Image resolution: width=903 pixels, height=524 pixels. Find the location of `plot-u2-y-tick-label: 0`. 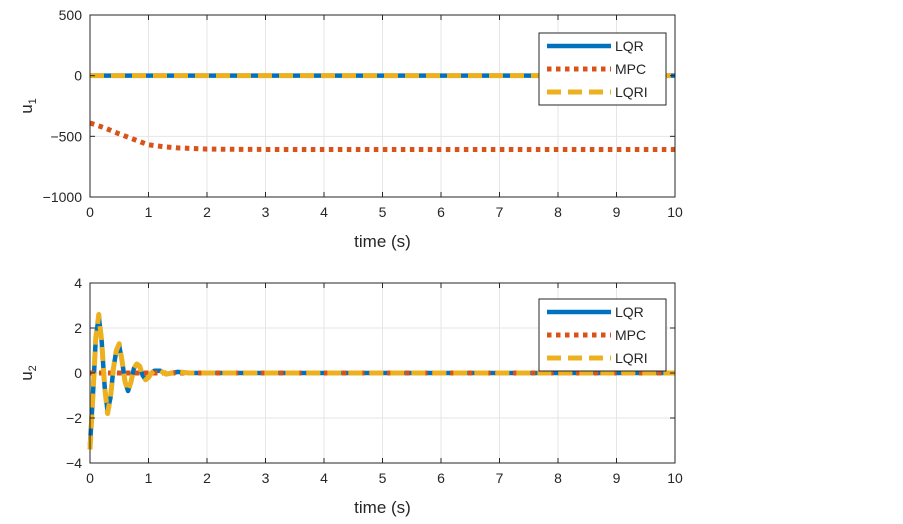

plot-u2-y-tick-label: 0 is located at coordinates (78, 373).